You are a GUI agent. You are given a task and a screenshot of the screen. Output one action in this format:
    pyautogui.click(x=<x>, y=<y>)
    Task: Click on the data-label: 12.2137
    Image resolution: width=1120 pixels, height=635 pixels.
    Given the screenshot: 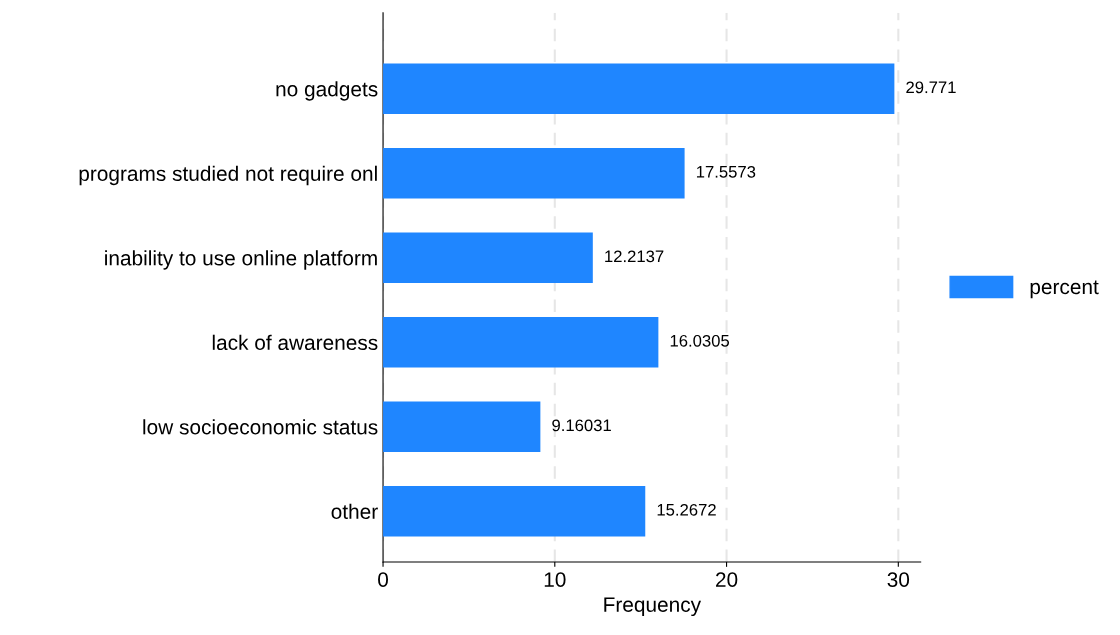 What is the action you would take?
    pyautogui.click(x=634, y=256)
    